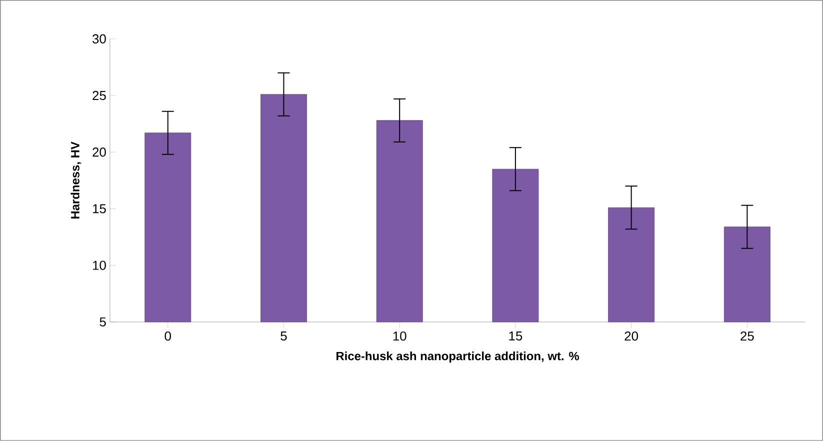 This screenshot has width=823, height=441. What do you see at coordinates (458, 357) in the screenshot?
I see `x-axis-title: Rice-husk ash nanoparticle addition, wt. %` at bounding box center [458, 357].